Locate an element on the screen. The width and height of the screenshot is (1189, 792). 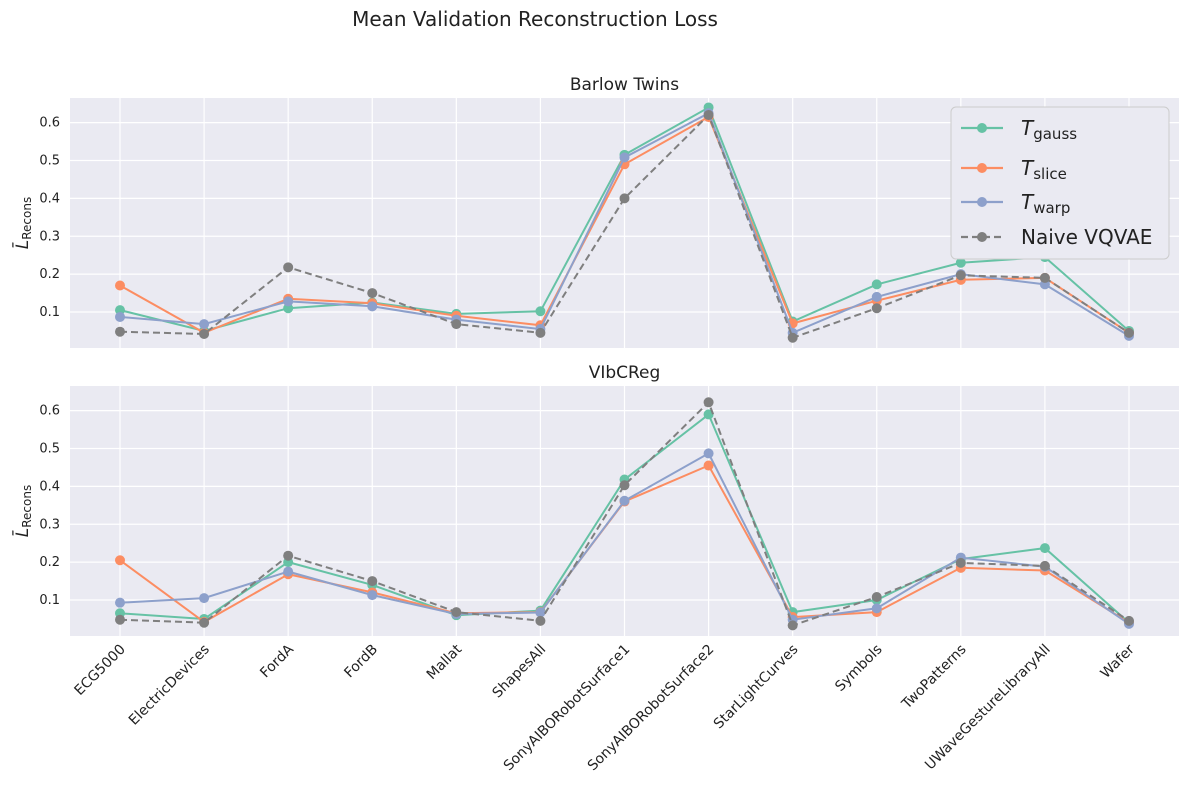
x-tick-label: Wafer is located at coordinates (1118, 661).